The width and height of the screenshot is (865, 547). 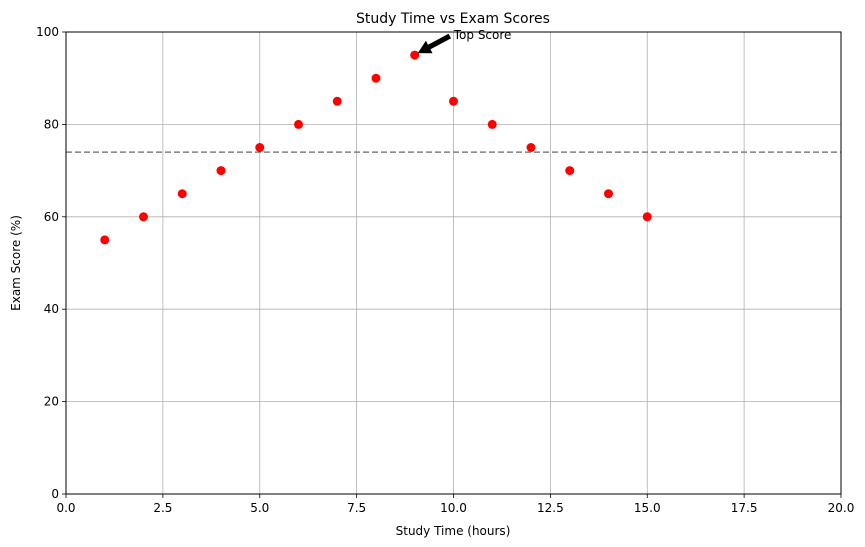 I want to click on x-tick-label: 7.5, so click(x=356, y=508).